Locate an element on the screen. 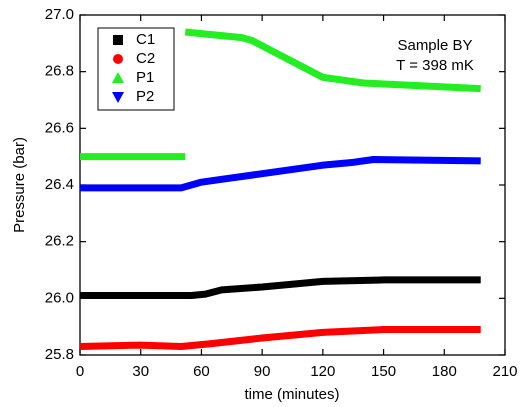  x-tick-label: 0 is located at coordinates (80, 371).